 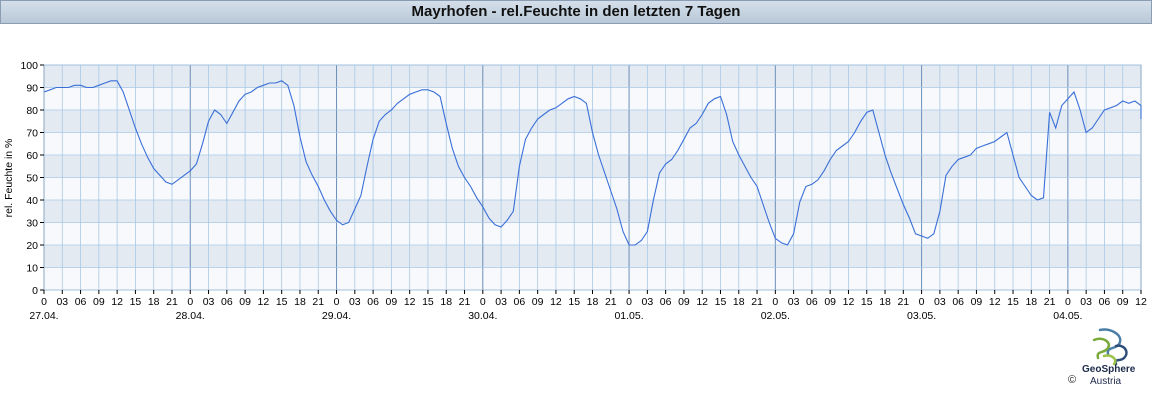 What do you see at coordinates (190, 316) in the screenshot?
I see `date-label: 28.04.` at bounding box center [190, 316].